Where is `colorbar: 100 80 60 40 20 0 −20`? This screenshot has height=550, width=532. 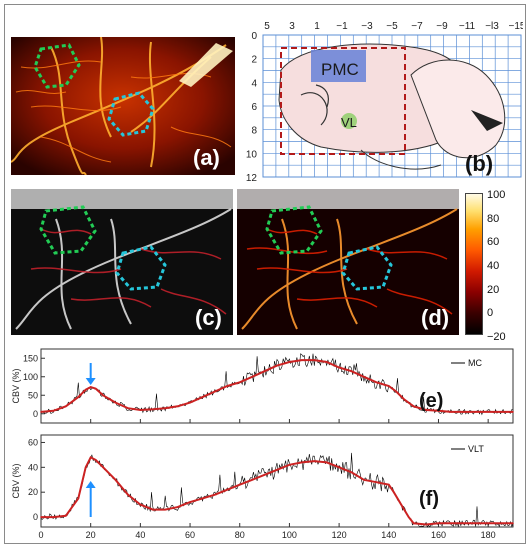
colorbar: 100 80 60 40 20 0 −20 is located at coordinates (495, 266).